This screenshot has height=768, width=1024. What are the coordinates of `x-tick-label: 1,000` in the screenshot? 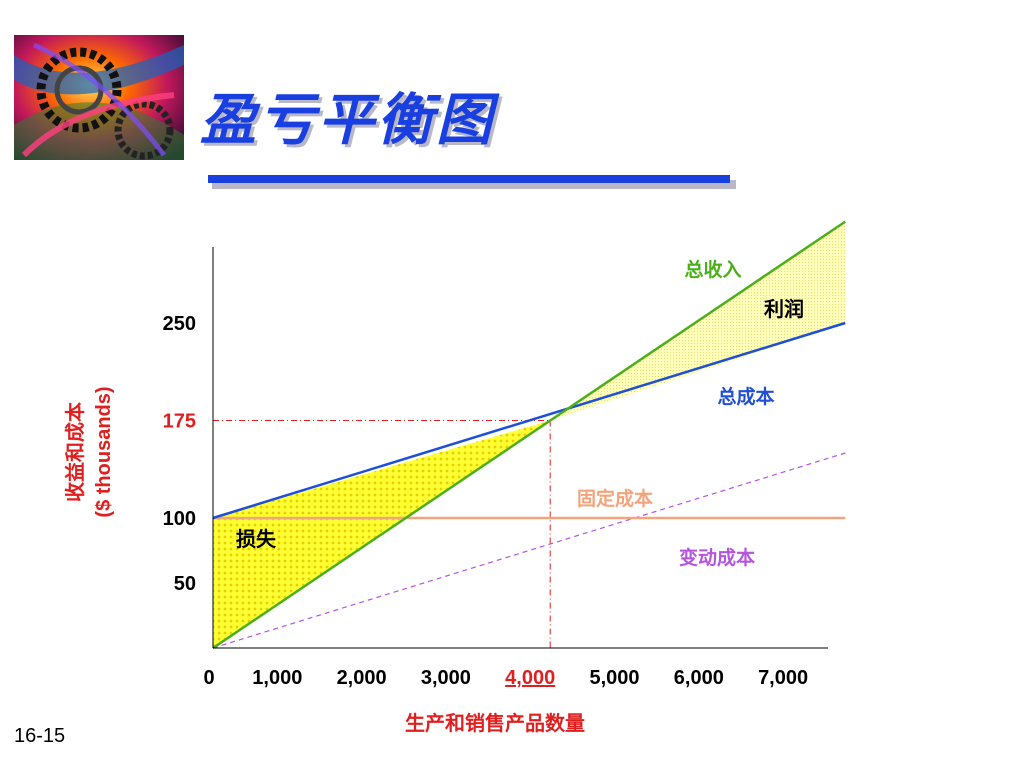 It's located at (277, 678).